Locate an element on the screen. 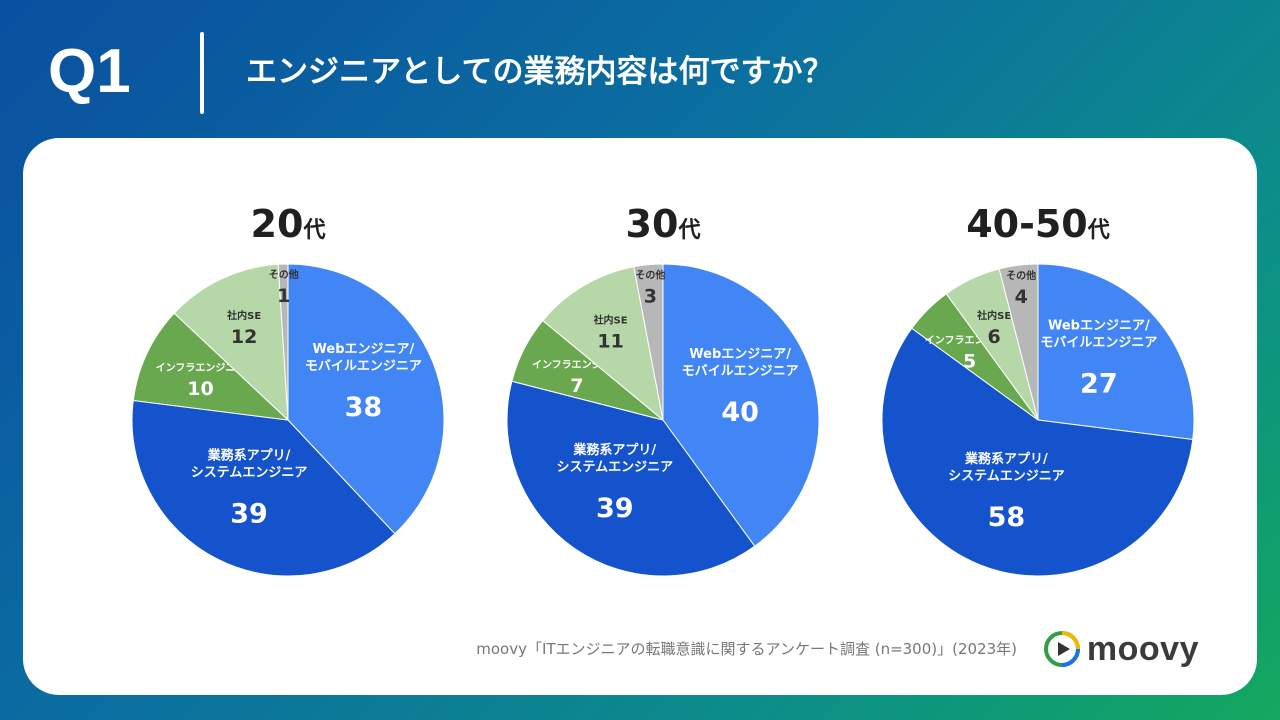  slice-label-in-house-se: 社内SE 12 is located at coordinates (243, 328).